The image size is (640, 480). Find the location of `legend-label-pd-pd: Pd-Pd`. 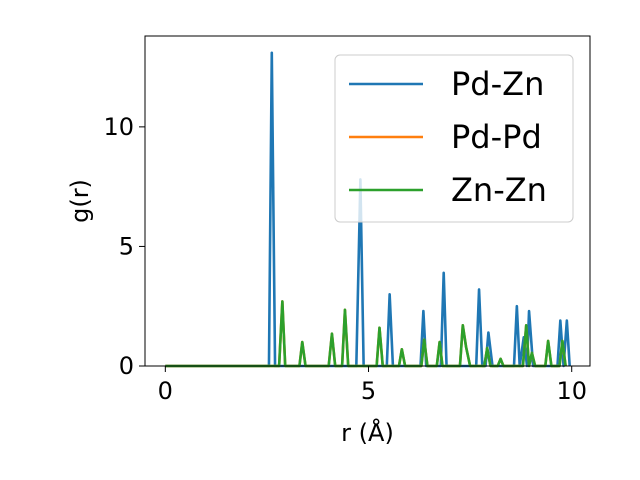

legend-label-pd-pd: Pd-Pd is located at coordinates (496, 137).